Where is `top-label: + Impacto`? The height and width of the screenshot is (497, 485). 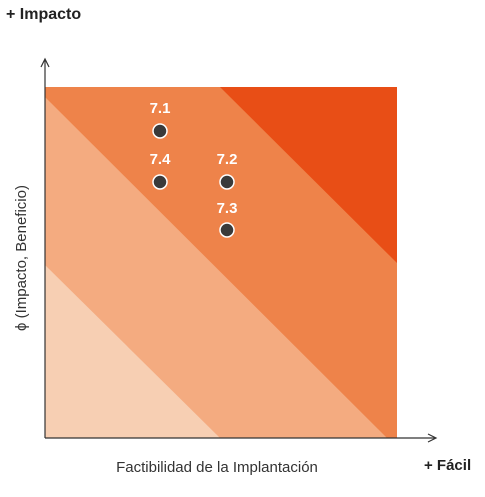
top-label: + Impacto is located at coordinates (43, 14).